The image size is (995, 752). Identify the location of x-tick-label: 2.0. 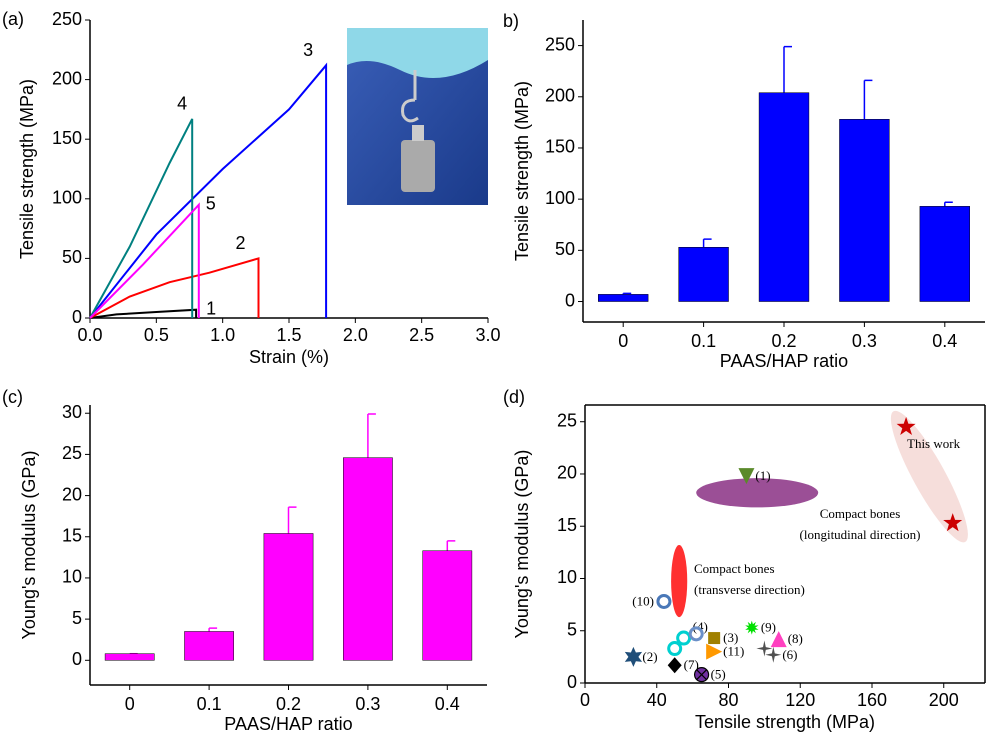
(355, 335).